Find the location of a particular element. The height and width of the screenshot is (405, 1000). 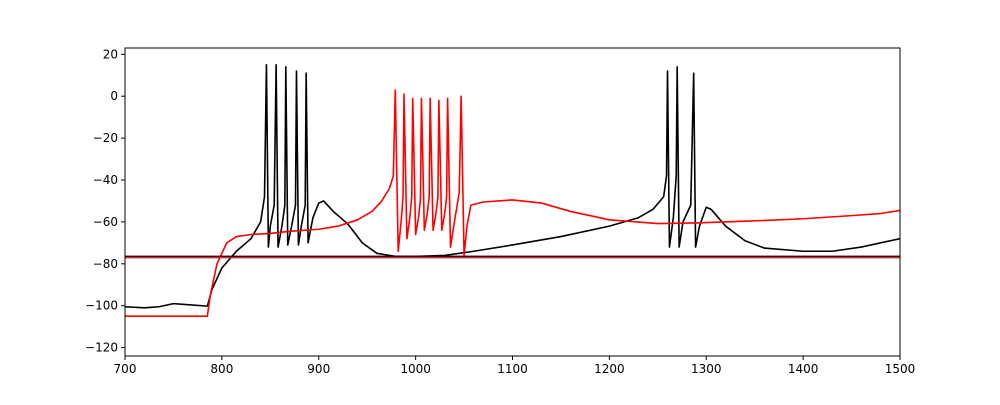

x-tick-label: 1000 is located at coordinates (415, 369).